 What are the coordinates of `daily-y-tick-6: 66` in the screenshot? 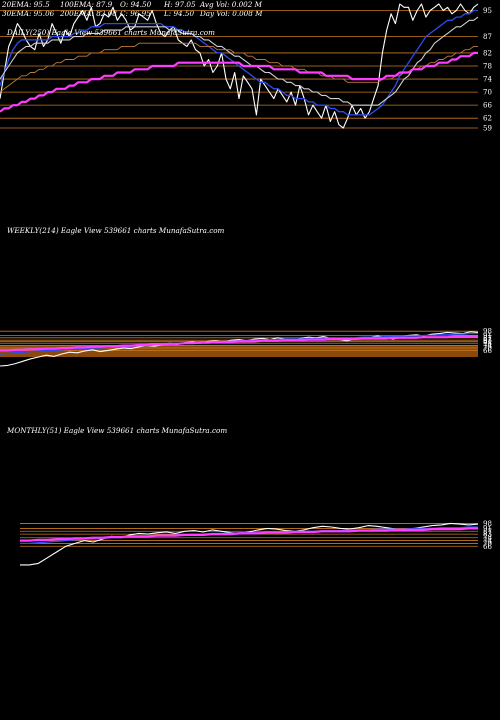 It's located at (487, 106).